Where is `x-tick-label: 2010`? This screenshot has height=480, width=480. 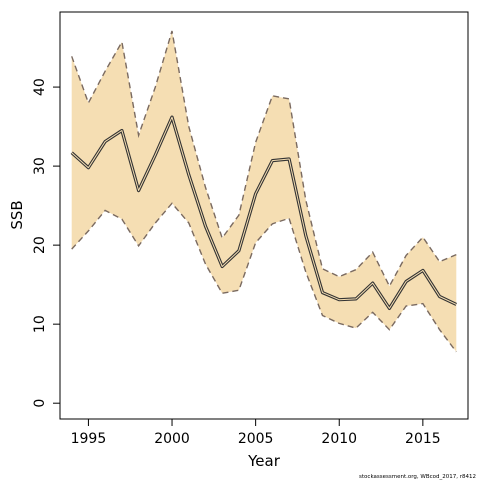 x-tick-label: 2010 is located at coordinates (339, 439).